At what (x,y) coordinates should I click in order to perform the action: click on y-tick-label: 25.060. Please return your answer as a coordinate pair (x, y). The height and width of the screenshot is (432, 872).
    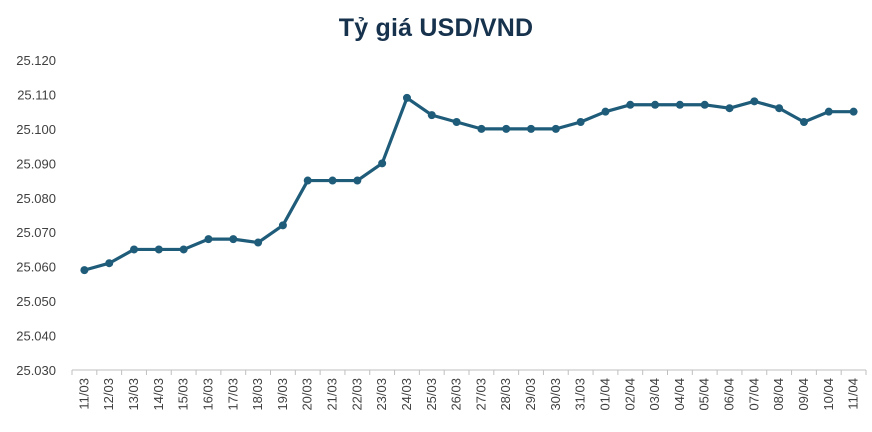
    Looking at the image, I should click on (36, 267).